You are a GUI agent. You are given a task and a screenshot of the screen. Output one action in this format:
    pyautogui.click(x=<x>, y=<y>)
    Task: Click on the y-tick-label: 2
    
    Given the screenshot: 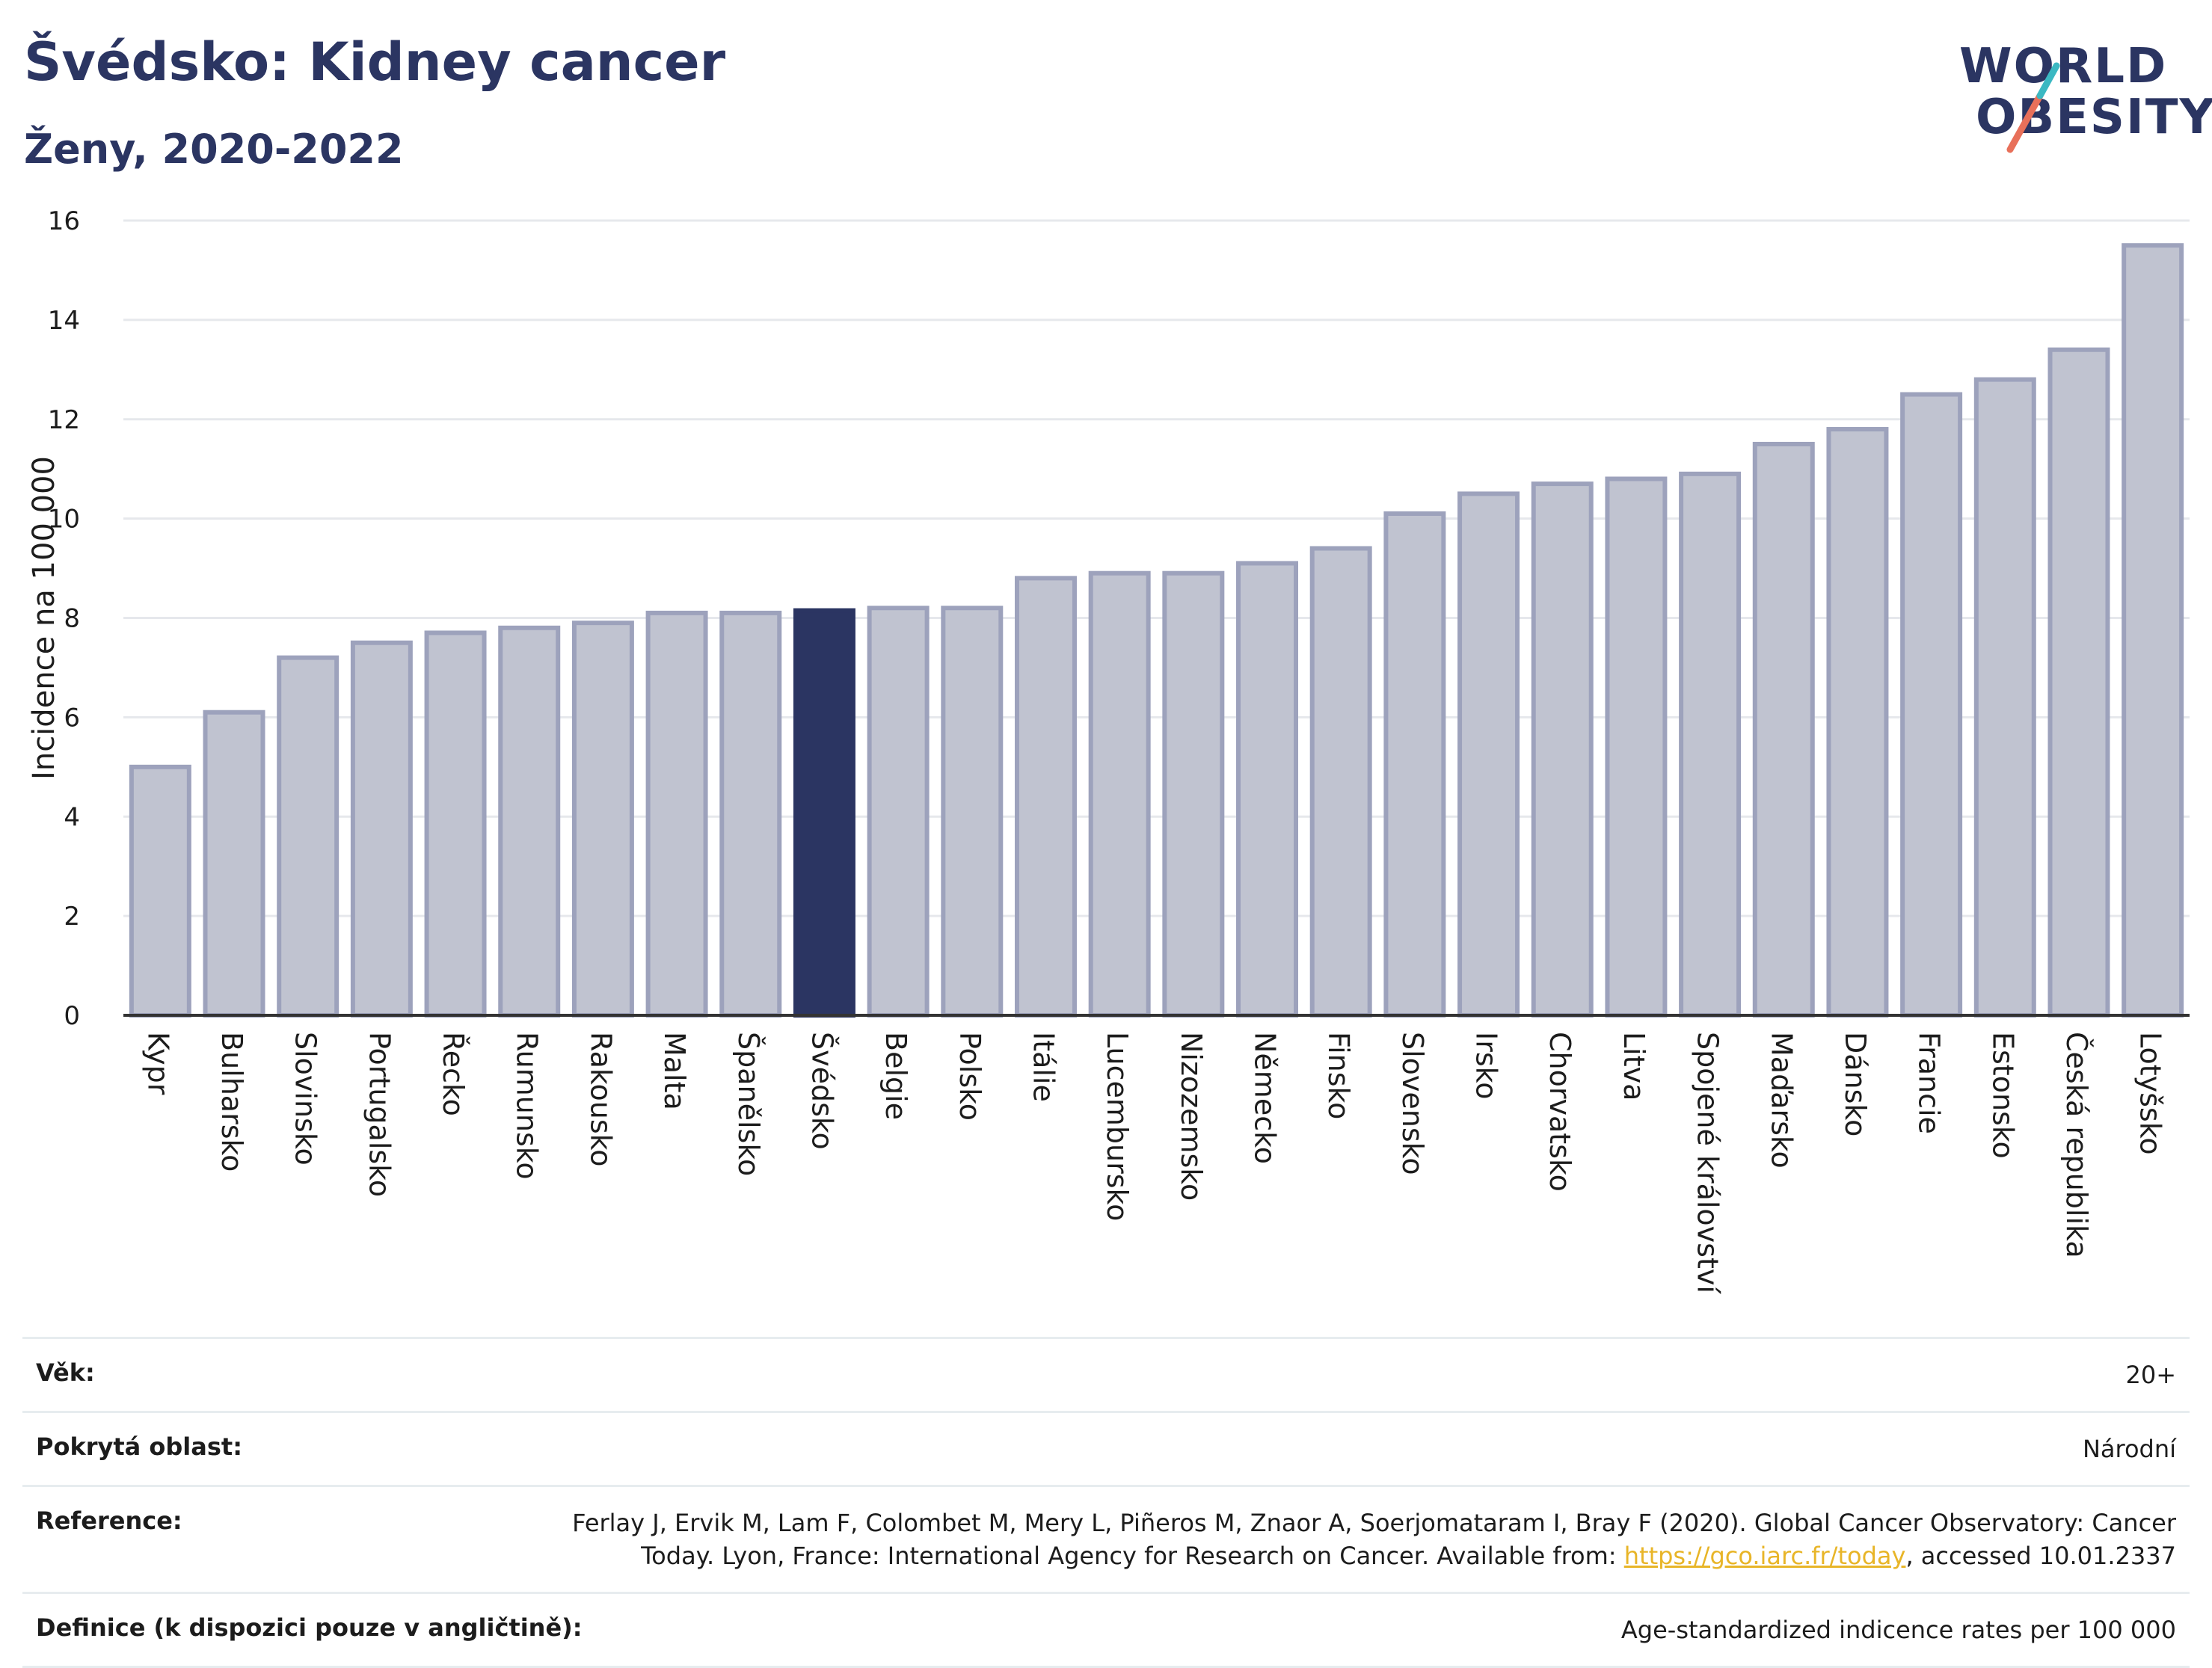 What is the action you would take?
    pyautogui.click(x=72, y=917)
    